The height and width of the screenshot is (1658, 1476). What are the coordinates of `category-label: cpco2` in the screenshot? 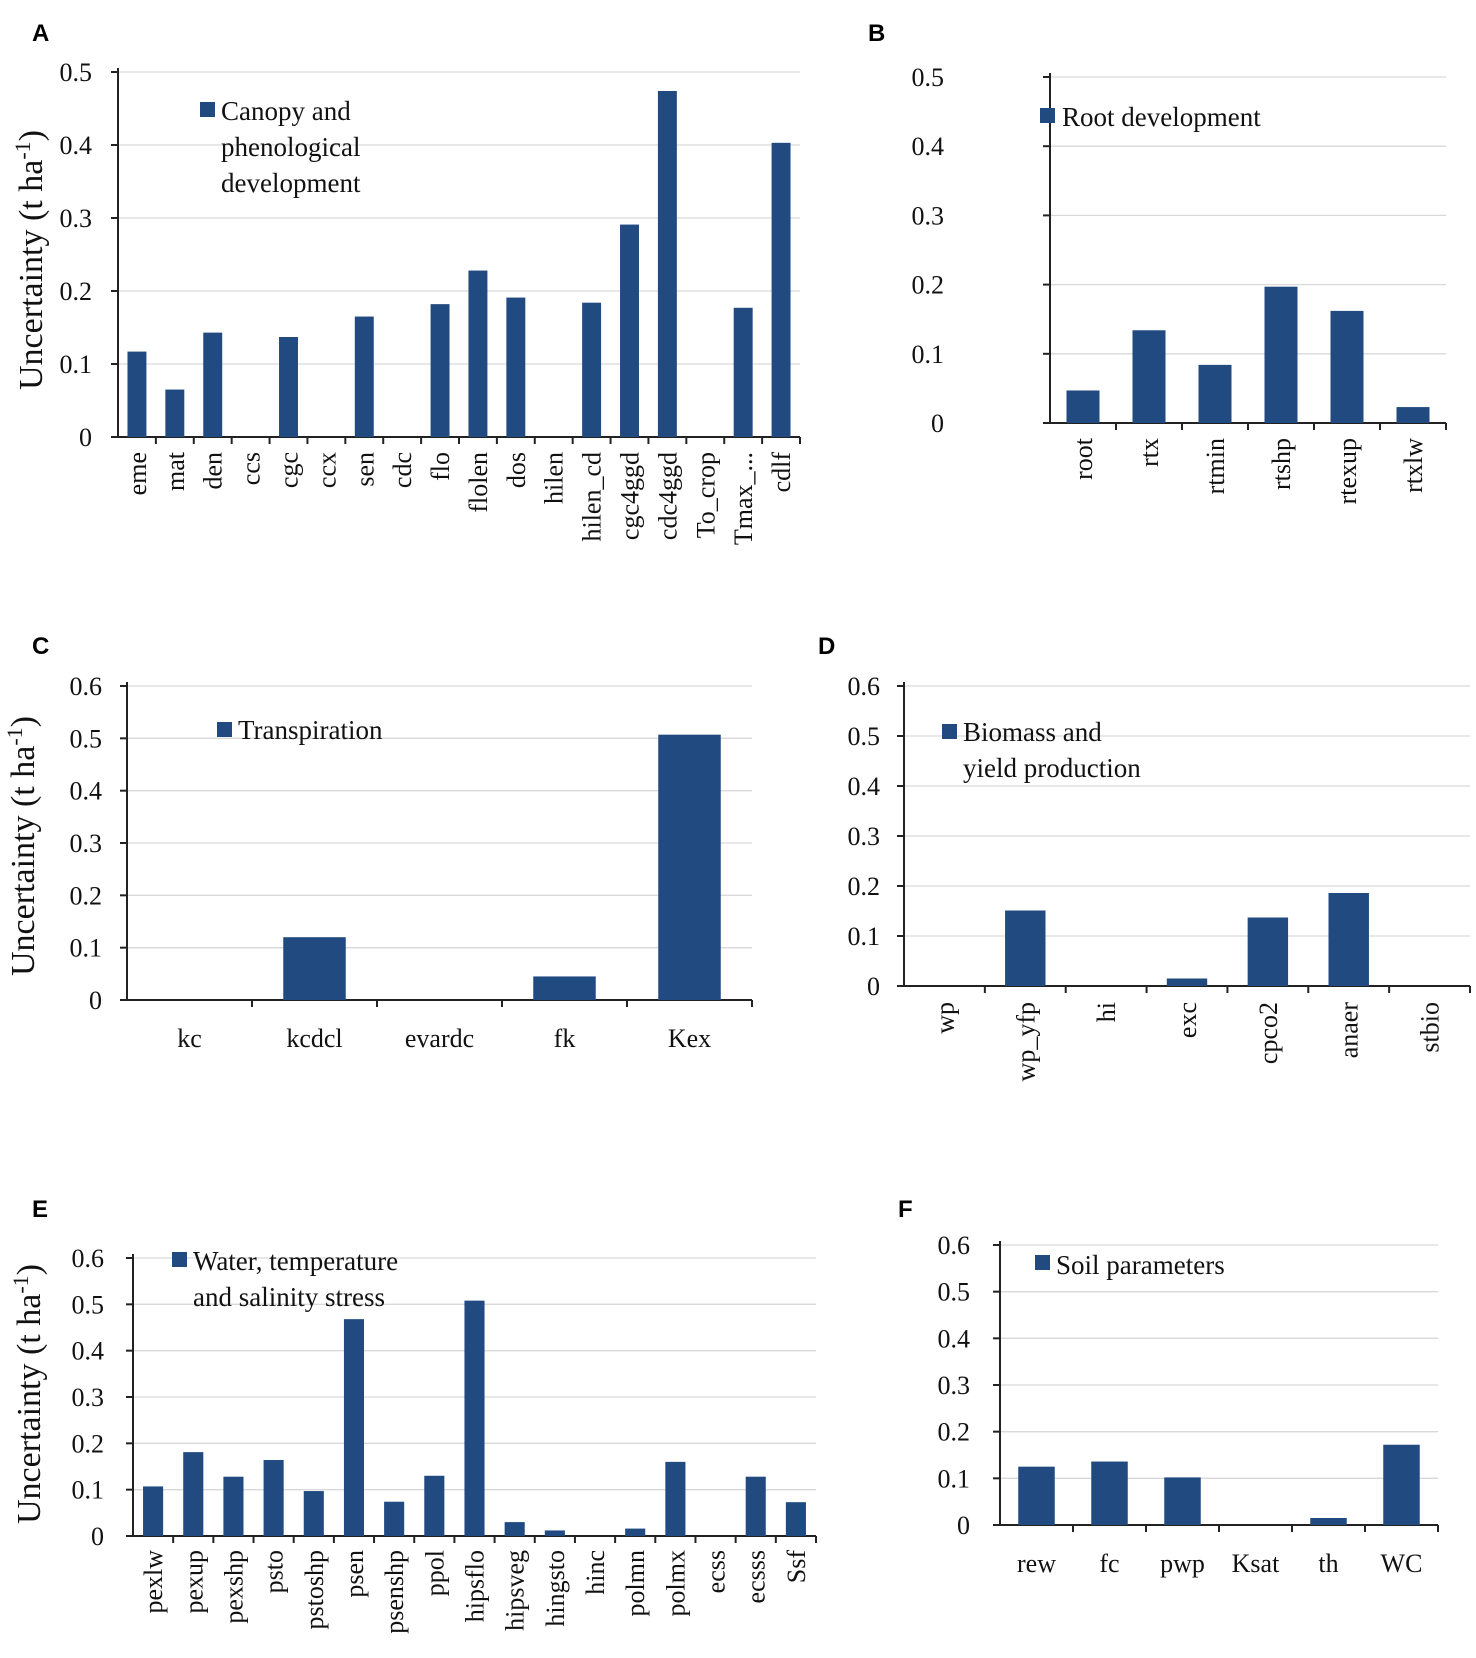 It's located at (1268, 1033).